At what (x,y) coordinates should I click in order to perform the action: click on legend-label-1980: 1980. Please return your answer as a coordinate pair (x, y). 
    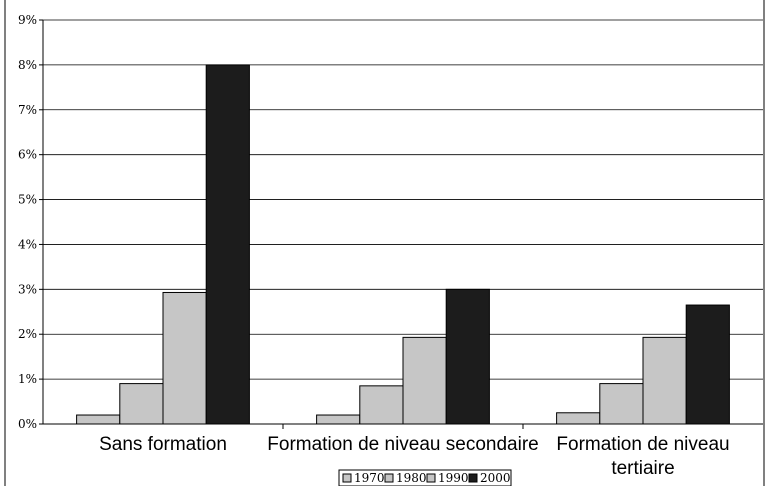
    Looking at the image, I should click on (411, 478).